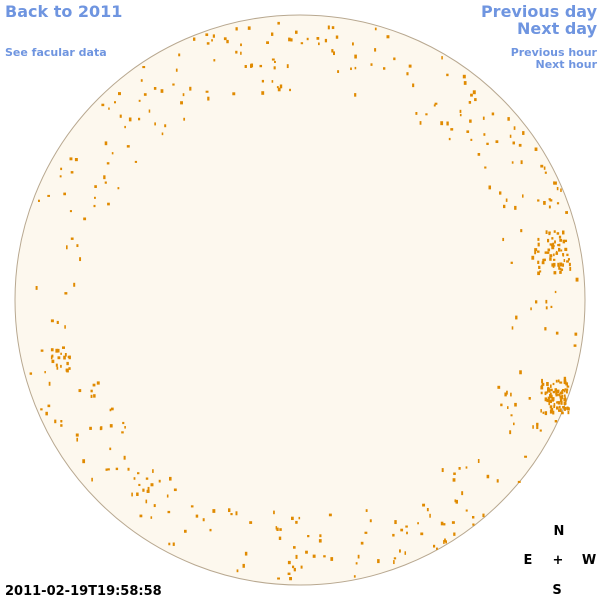  Describe the element at coordinates (559, 531) in the screenshot. I see `compass-north: N` at that location.